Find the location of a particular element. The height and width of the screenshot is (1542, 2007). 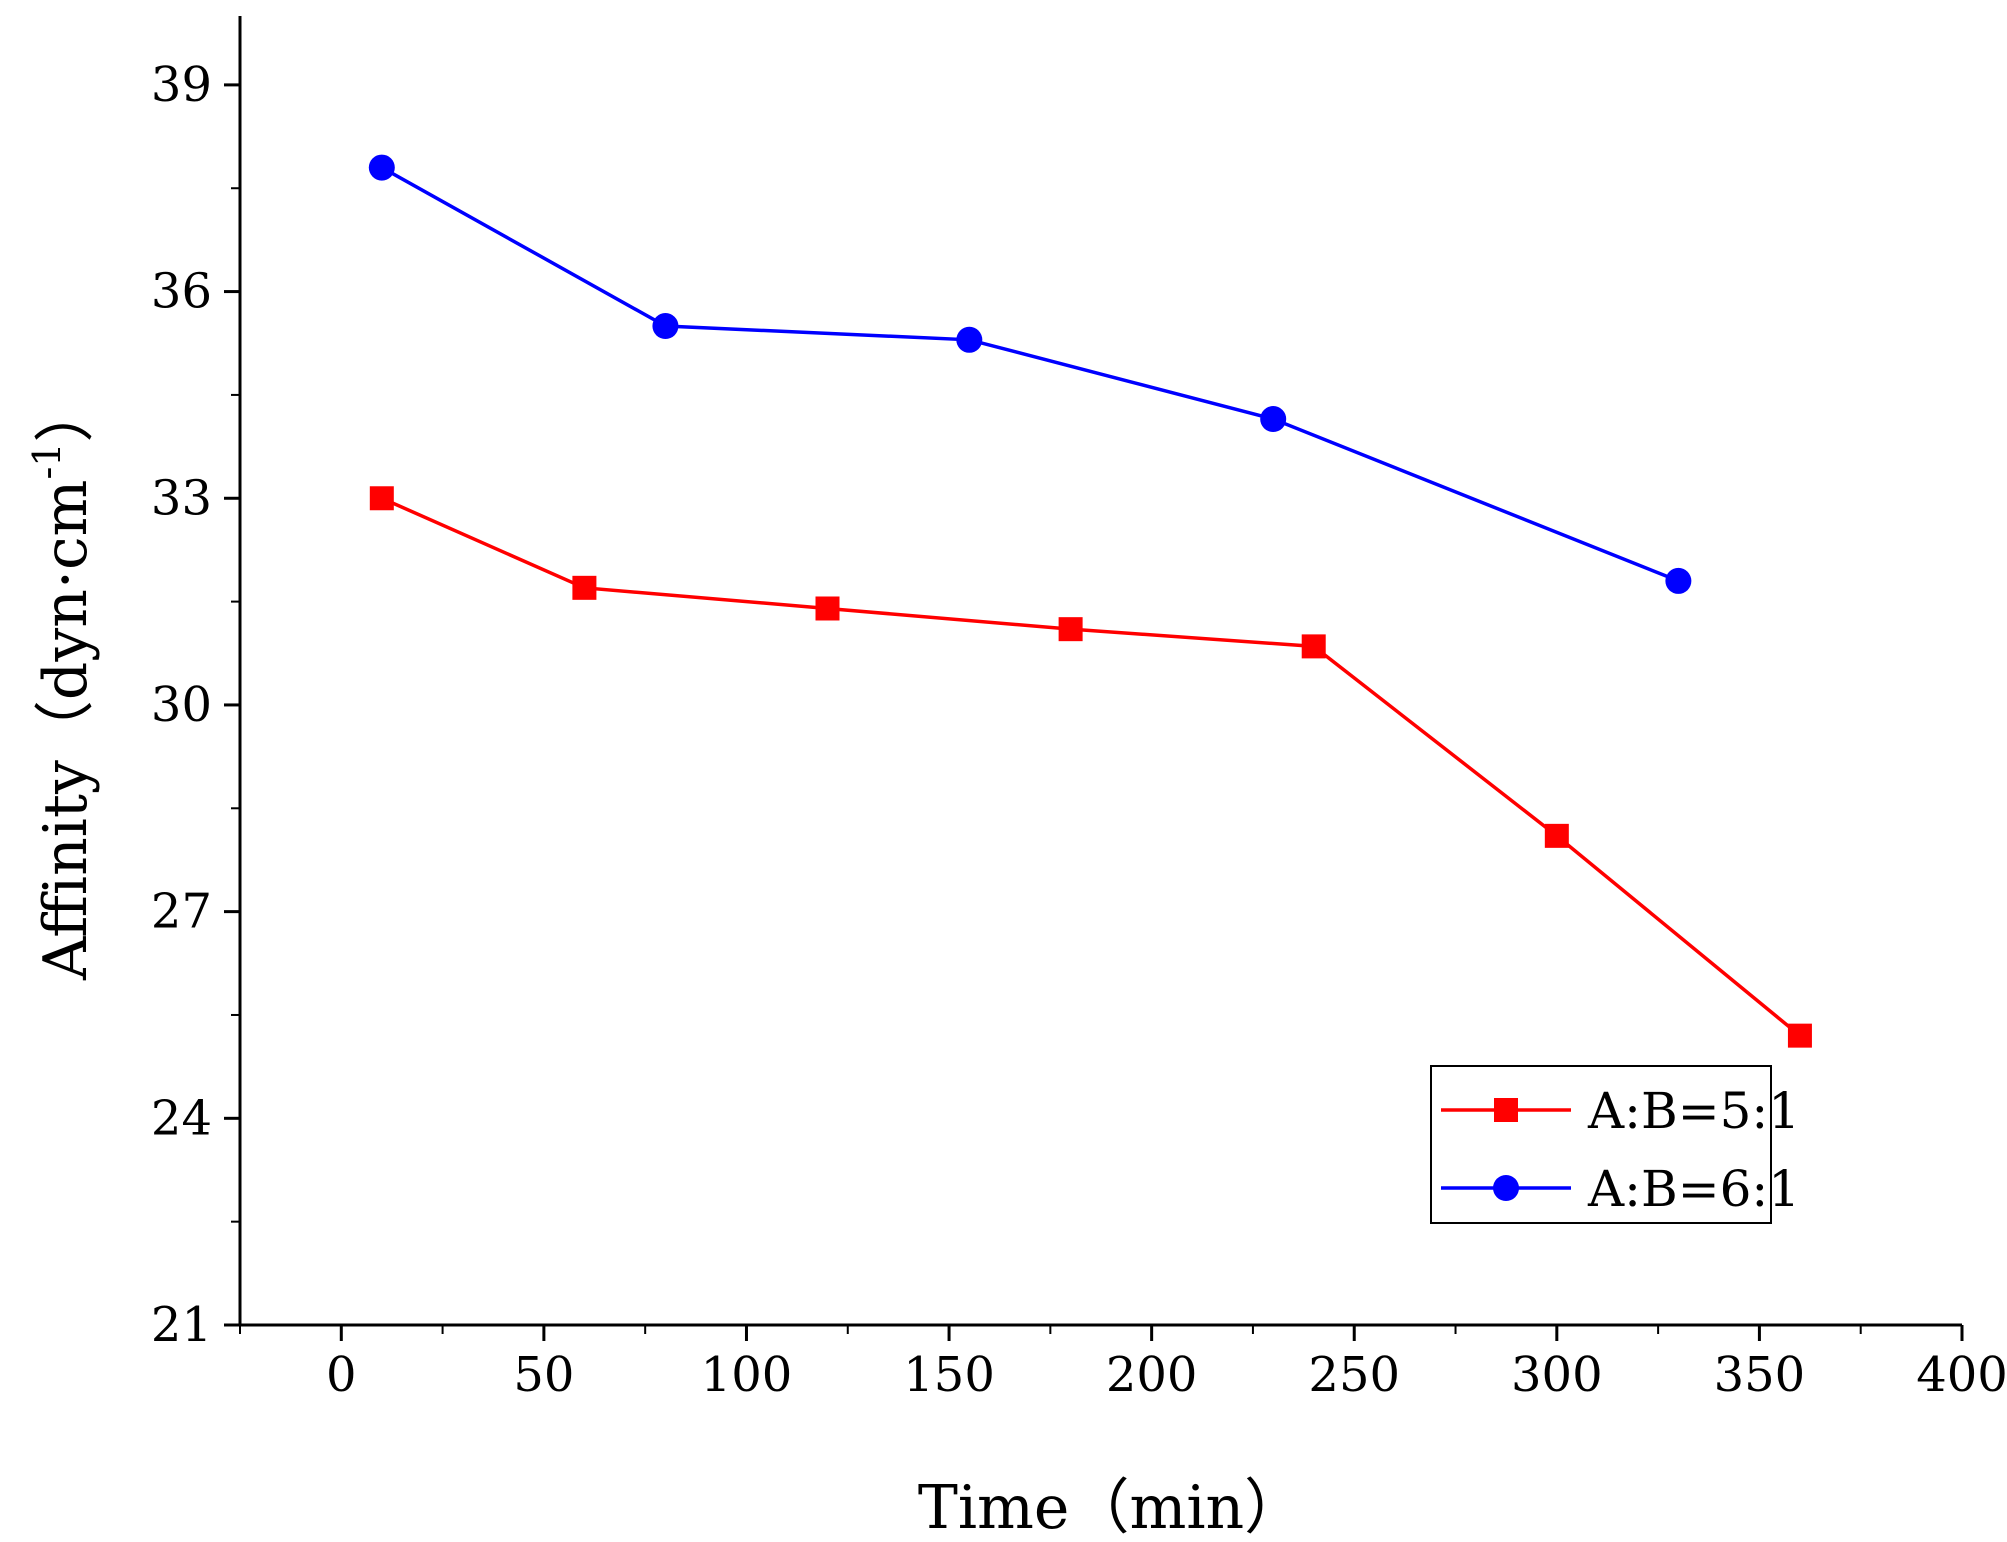

x-tick-label: 350 is located at coordinates (1760, 1375).